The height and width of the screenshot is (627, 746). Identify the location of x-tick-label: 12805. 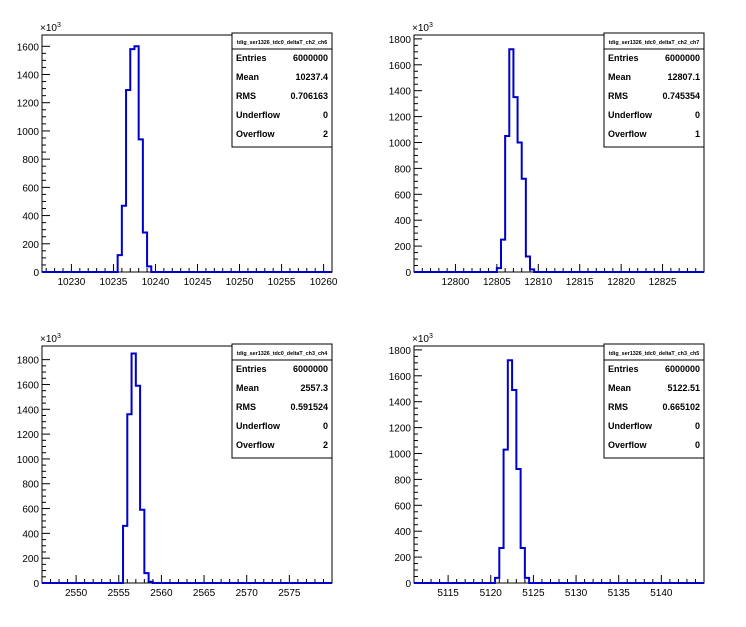
(497, 282).